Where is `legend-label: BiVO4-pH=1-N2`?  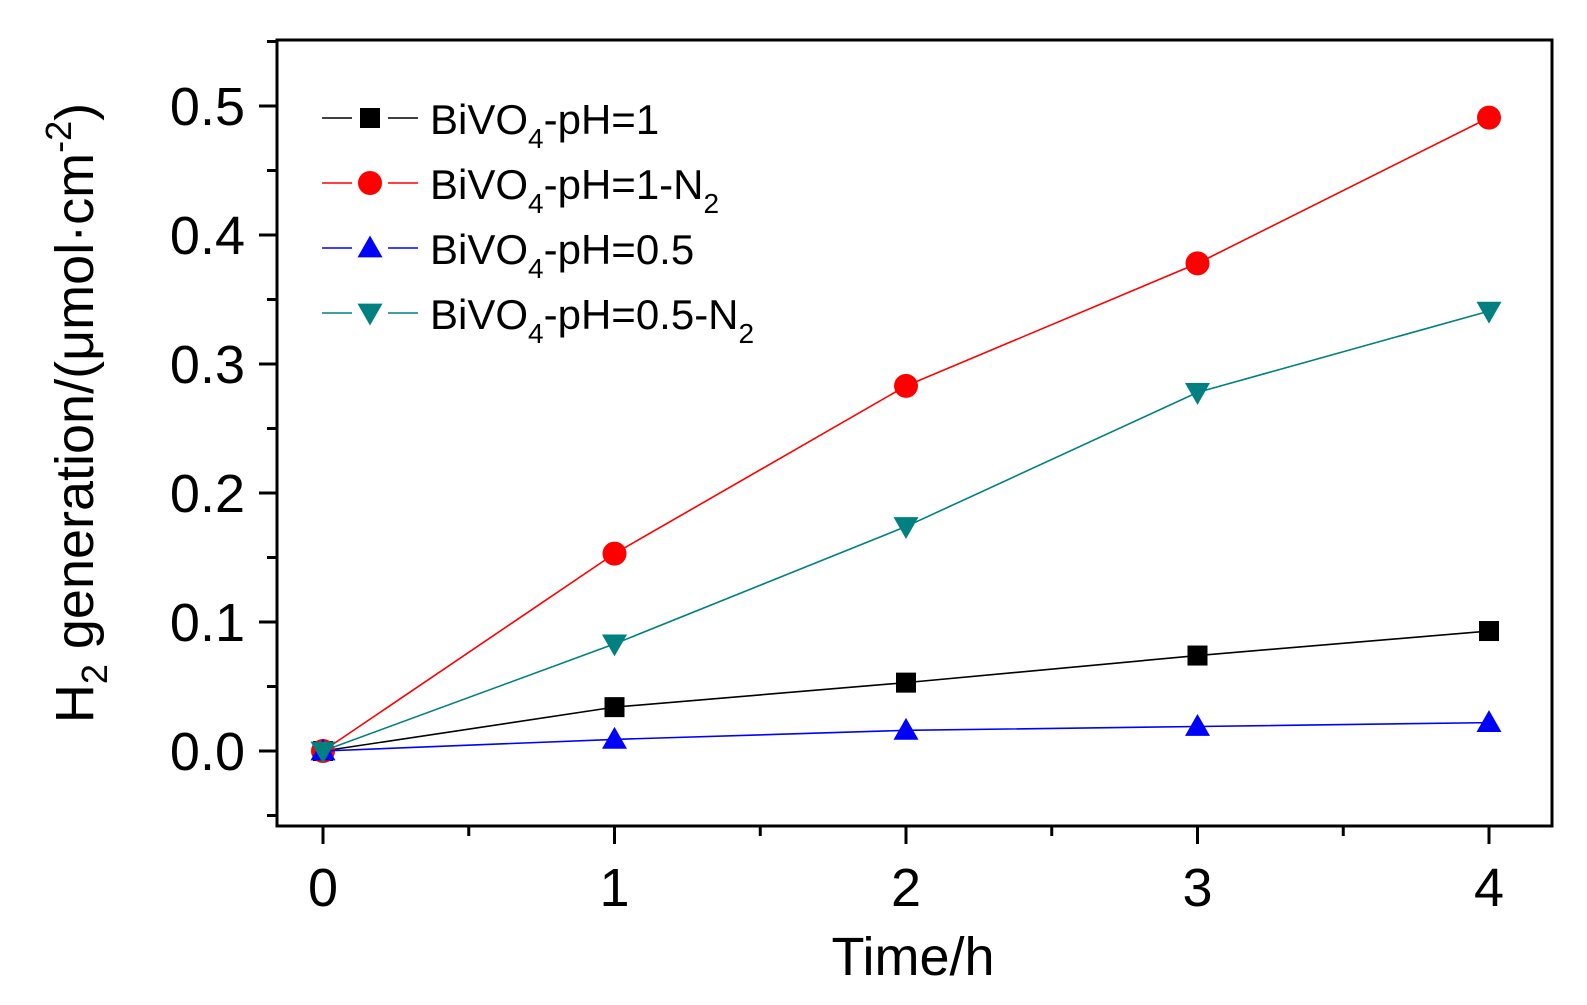 legend-label: BiVO4-pH=1-N2 is located at coordinates (574, 190).